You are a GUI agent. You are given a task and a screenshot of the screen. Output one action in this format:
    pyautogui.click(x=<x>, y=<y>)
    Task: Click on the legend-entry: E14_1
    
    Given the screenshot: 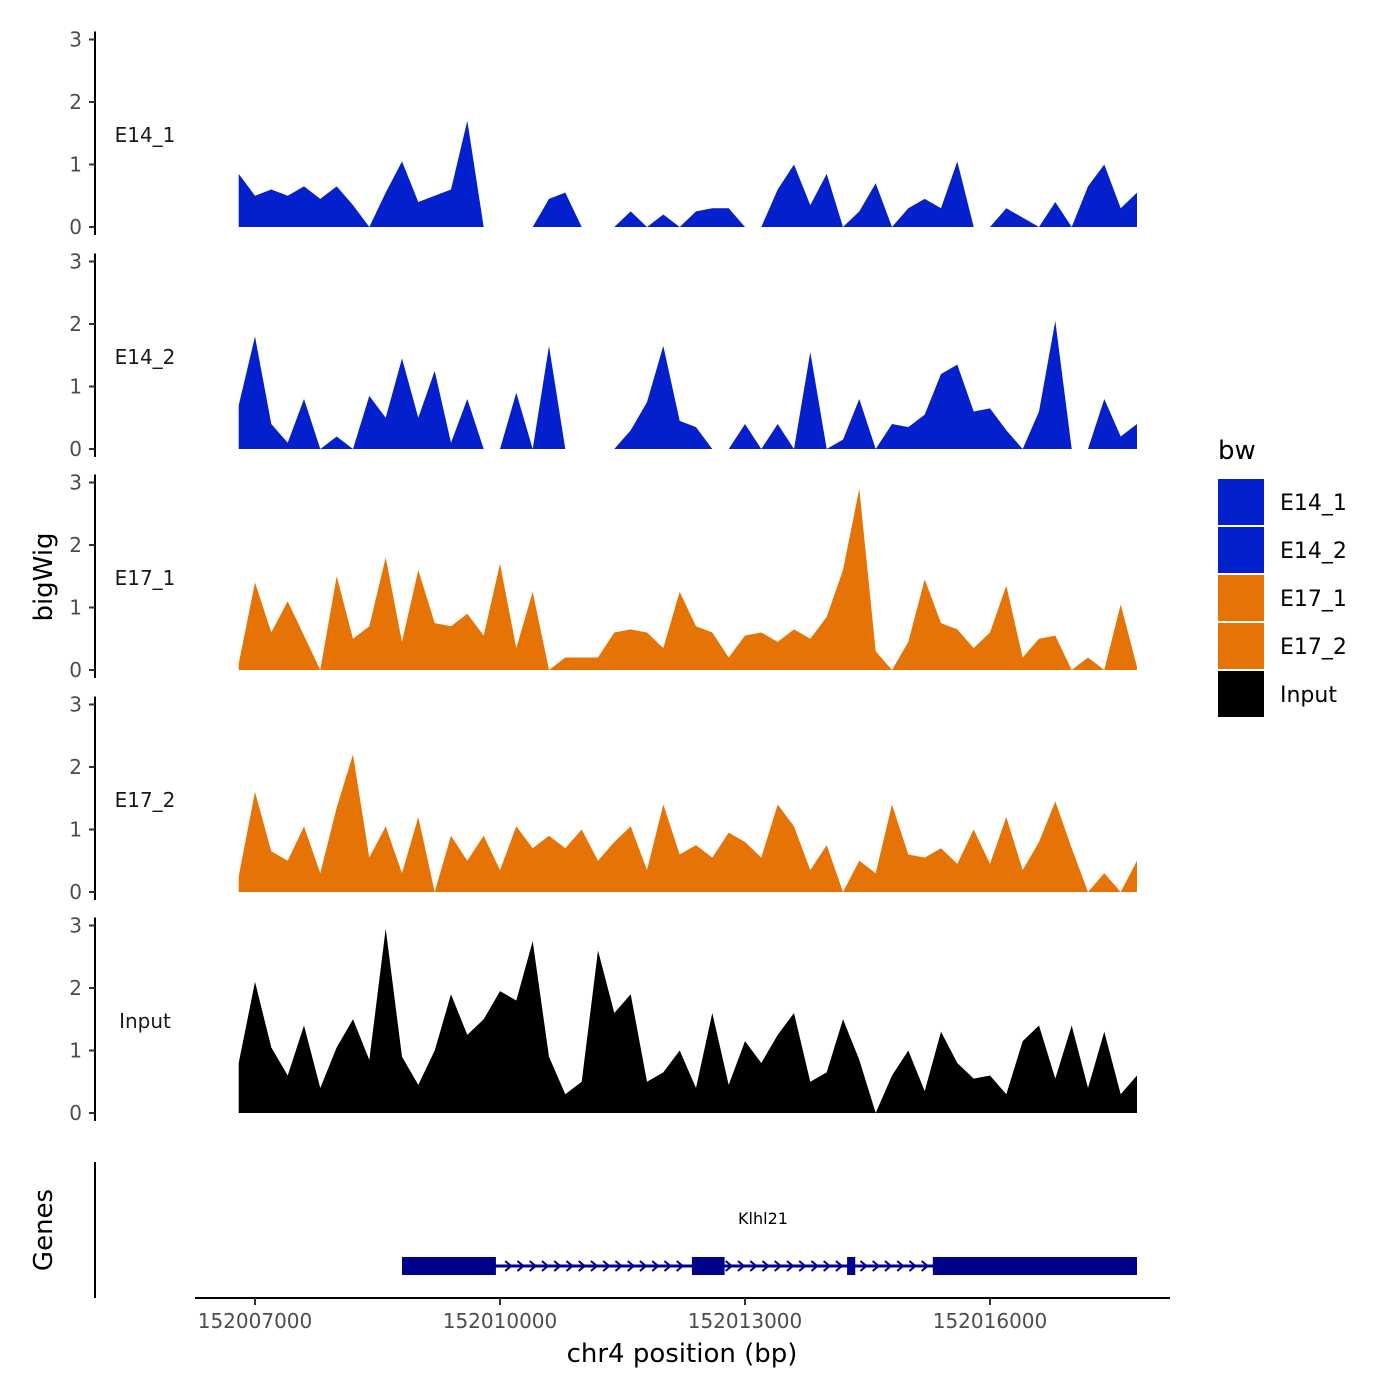 What is the action you would take?
    pyautogui.click(x=1282, y=502)
    